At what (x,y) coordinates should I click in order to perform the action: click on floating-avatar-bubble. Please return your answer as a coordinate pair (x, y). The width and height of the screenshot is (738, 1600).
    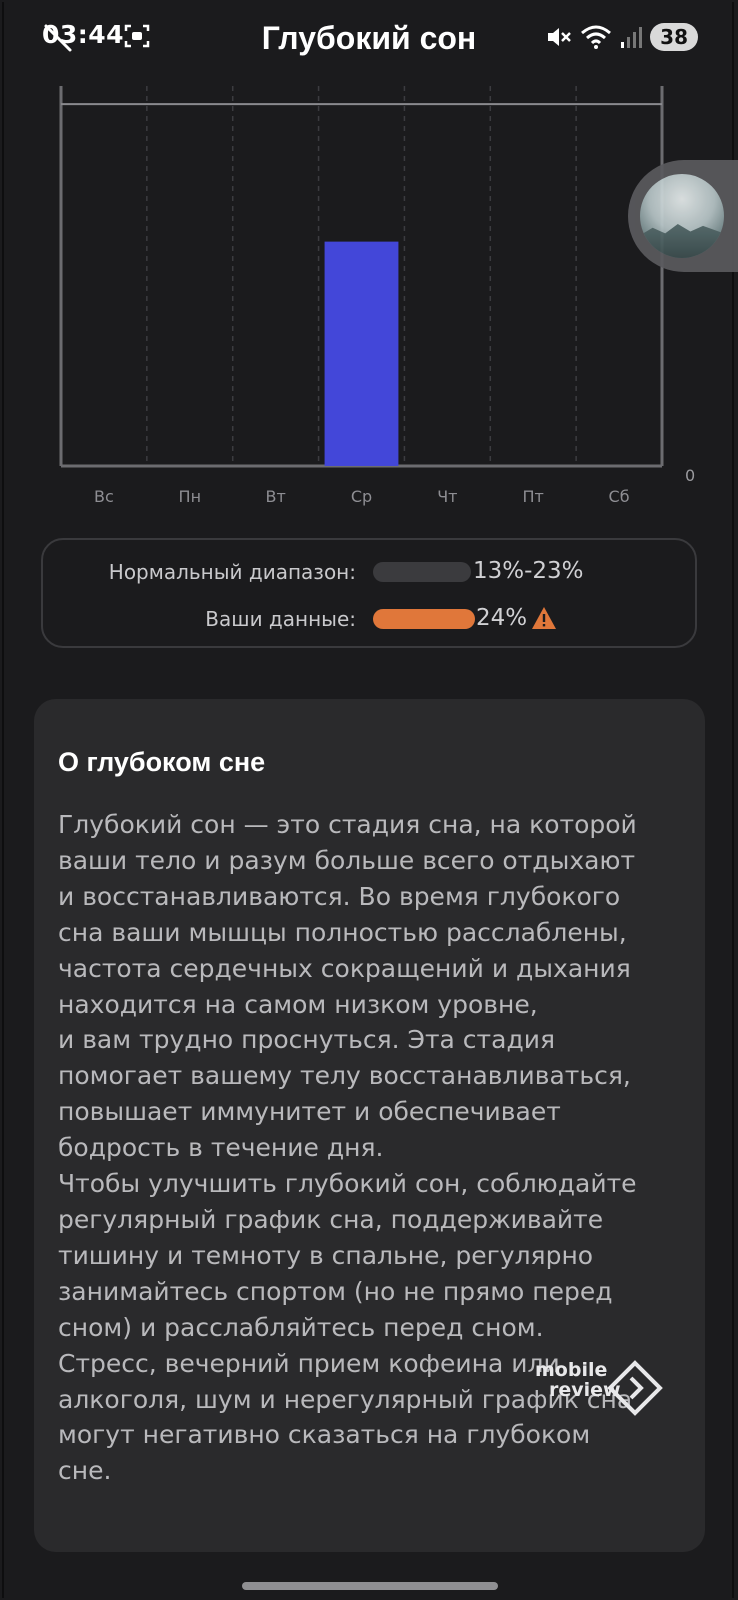
    Looking at the image, I should click on (683, 216).